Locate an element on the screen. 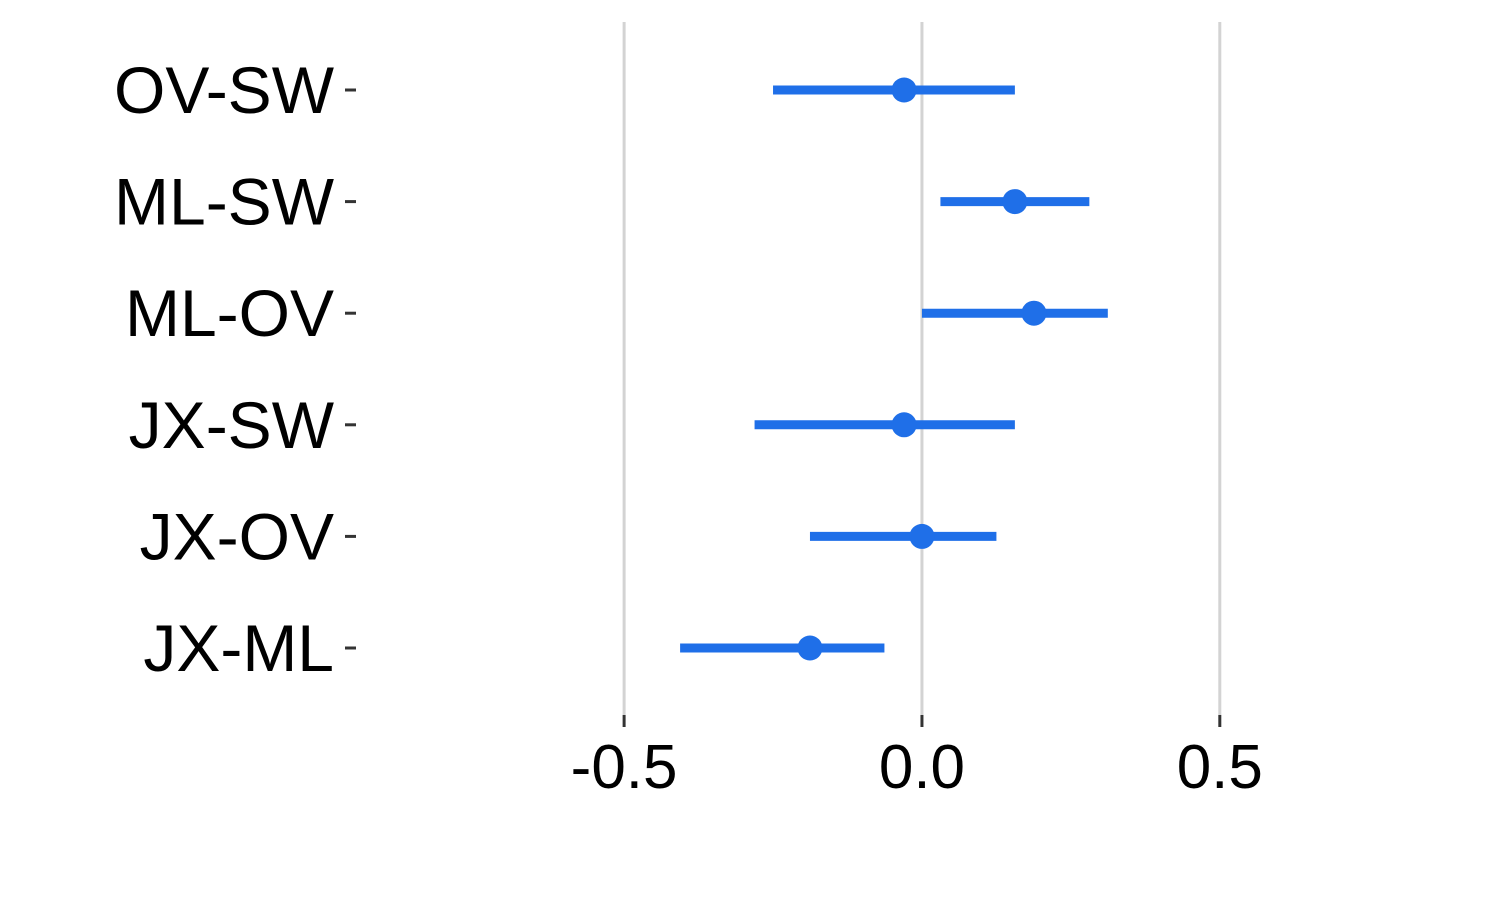  x-tick-label: 0.0 is located at coordinates (922, 767).